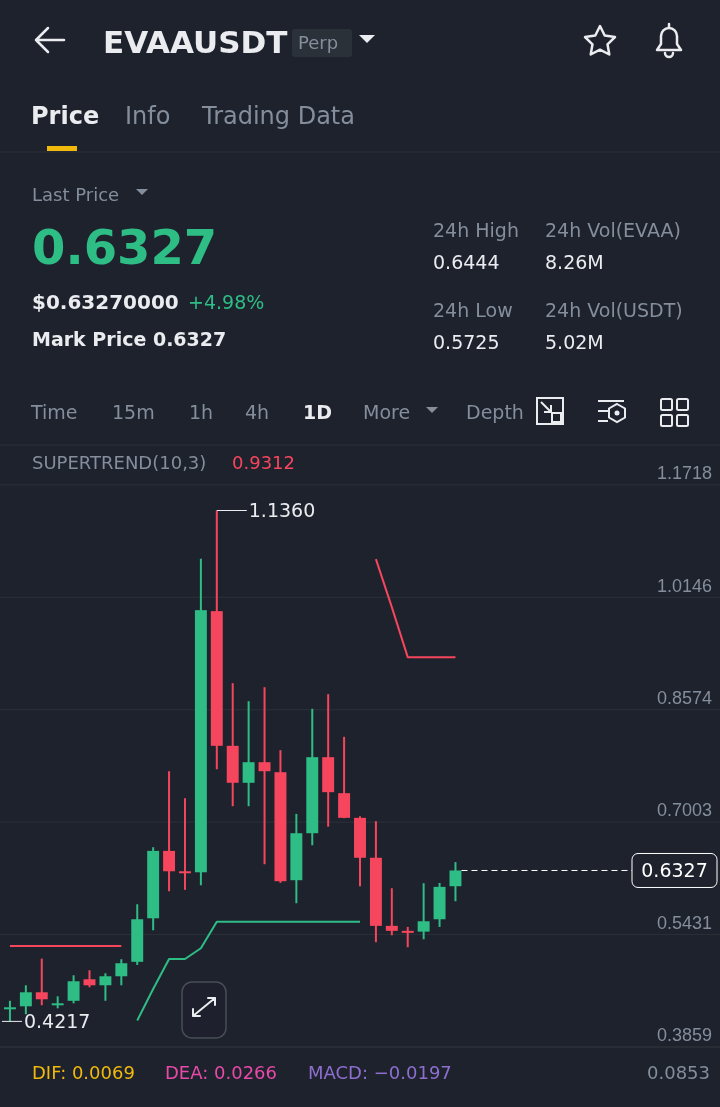 Image resolution: width=720 pixels, height=1107 pixels. Describe the element at coordinates (614, 310) in the screenshot. I see `text: 24h Vol(USDT)` at that location.